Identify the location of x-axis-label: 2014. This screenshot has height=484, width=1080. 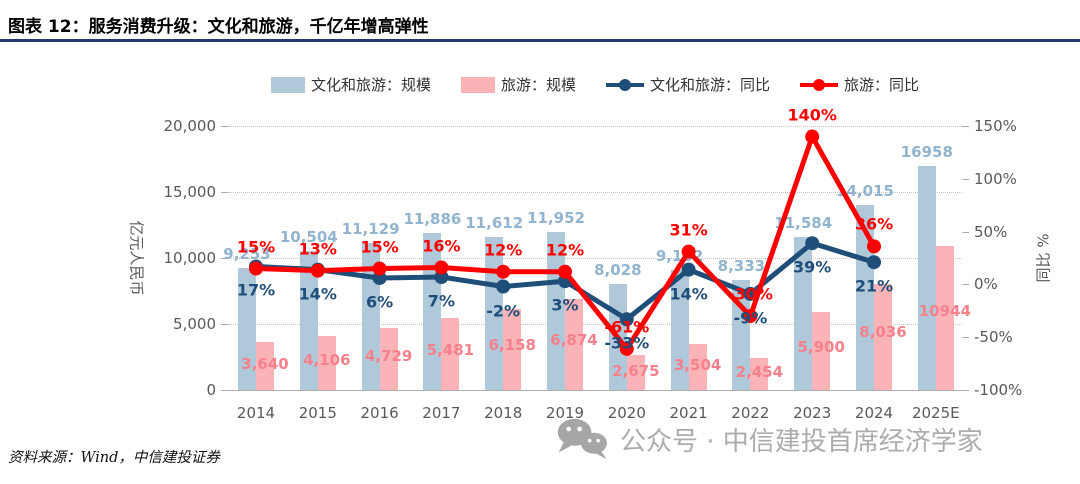
(256, 413).